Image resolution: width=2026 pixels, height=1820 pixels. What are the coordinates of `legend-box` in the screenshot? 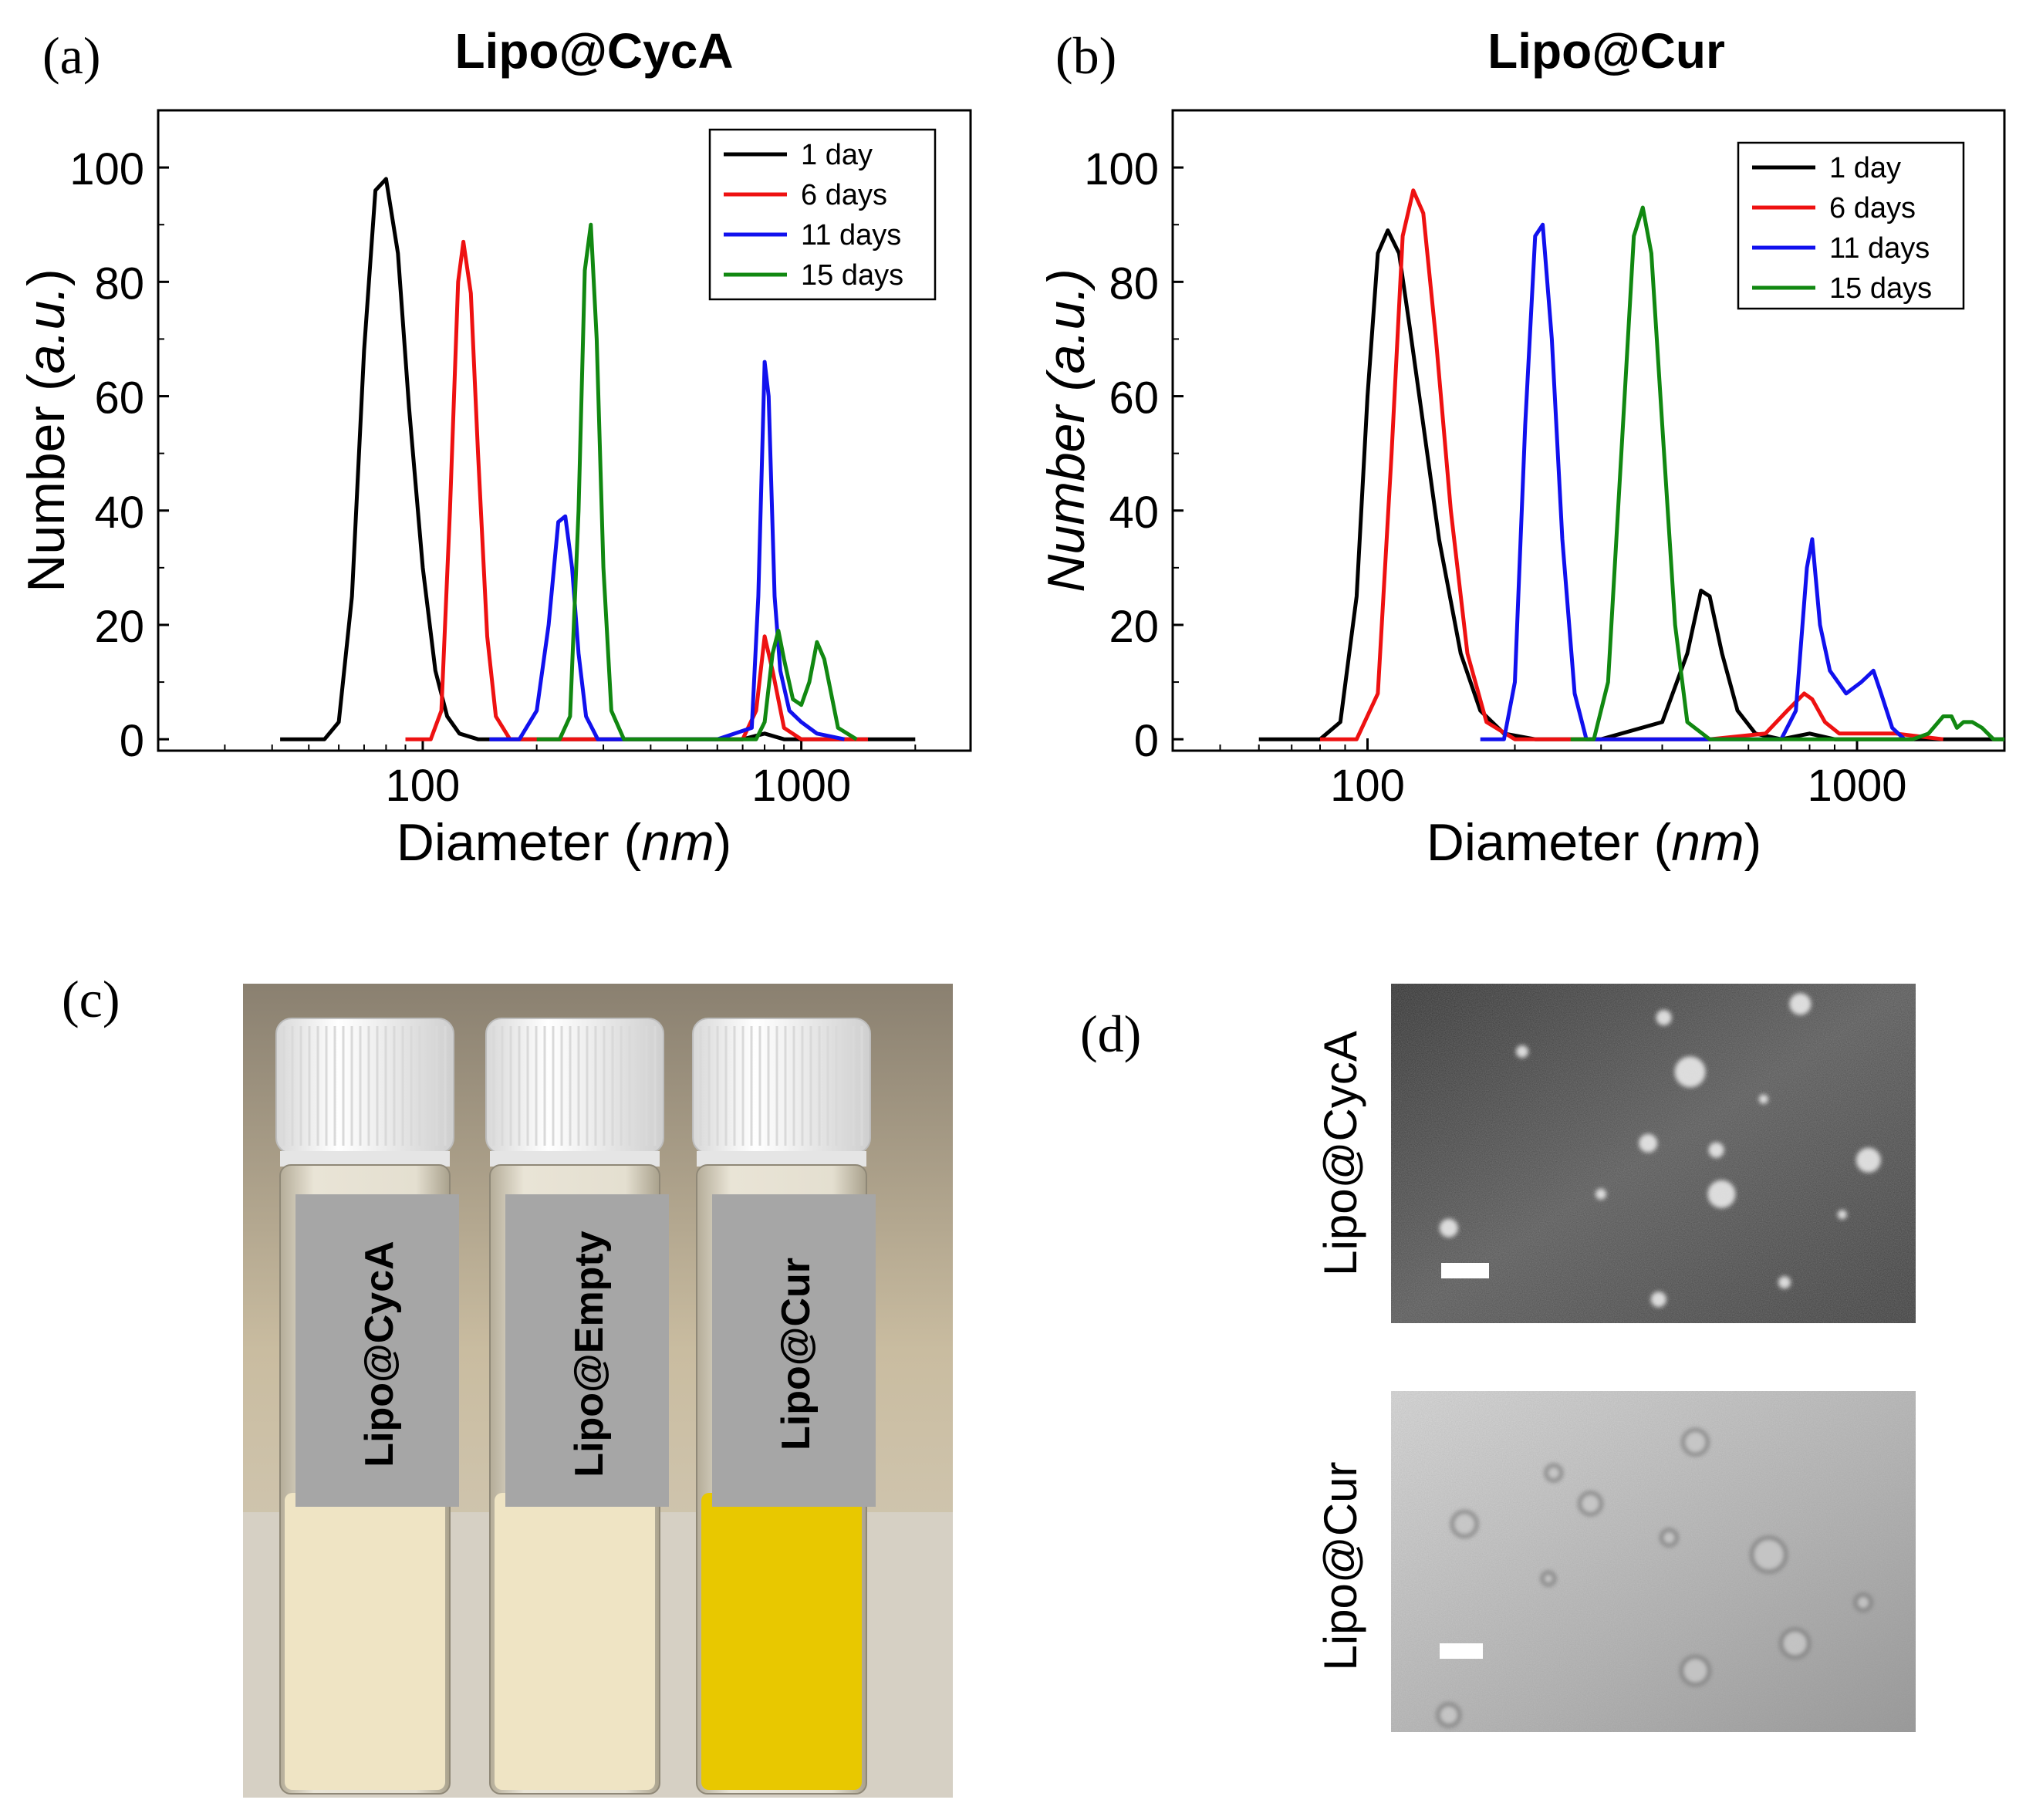 It's located at (822, 215).